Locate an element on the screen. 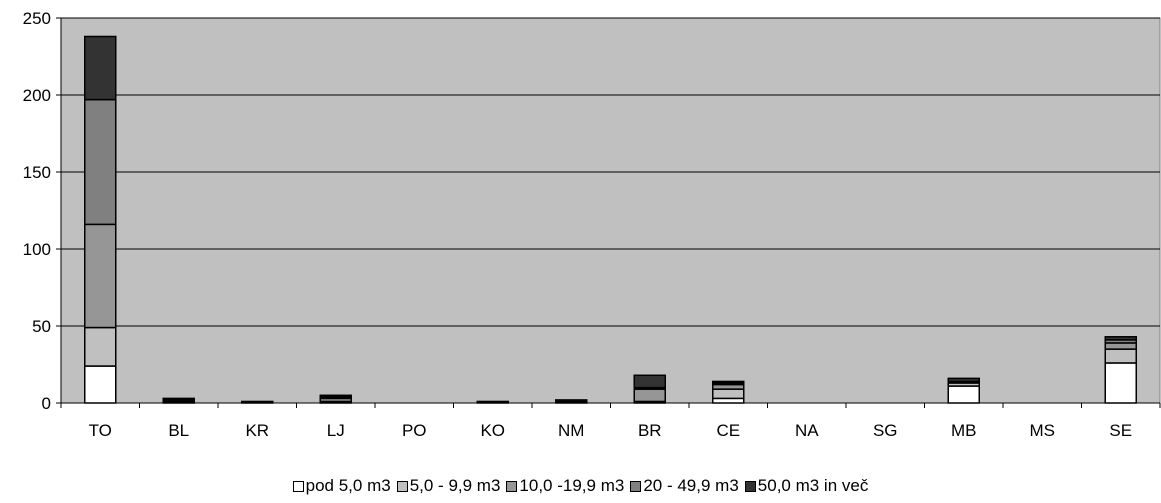 The height and width of the screenshot is (503, 1161). x-tick-label: TO is located at coordinates (100, 430).